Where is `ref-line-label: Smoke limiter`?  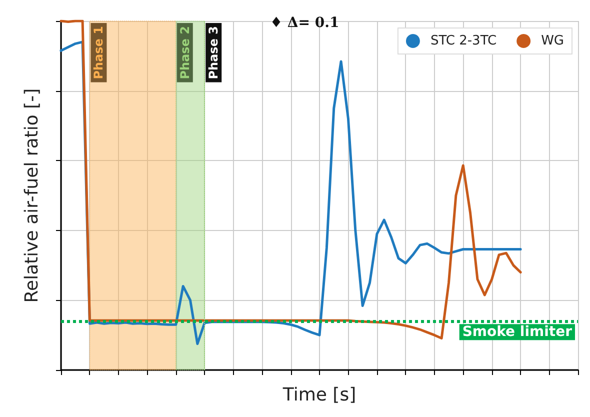 ref-line-label: Smoke limiter is located at coordinates (517, 332).